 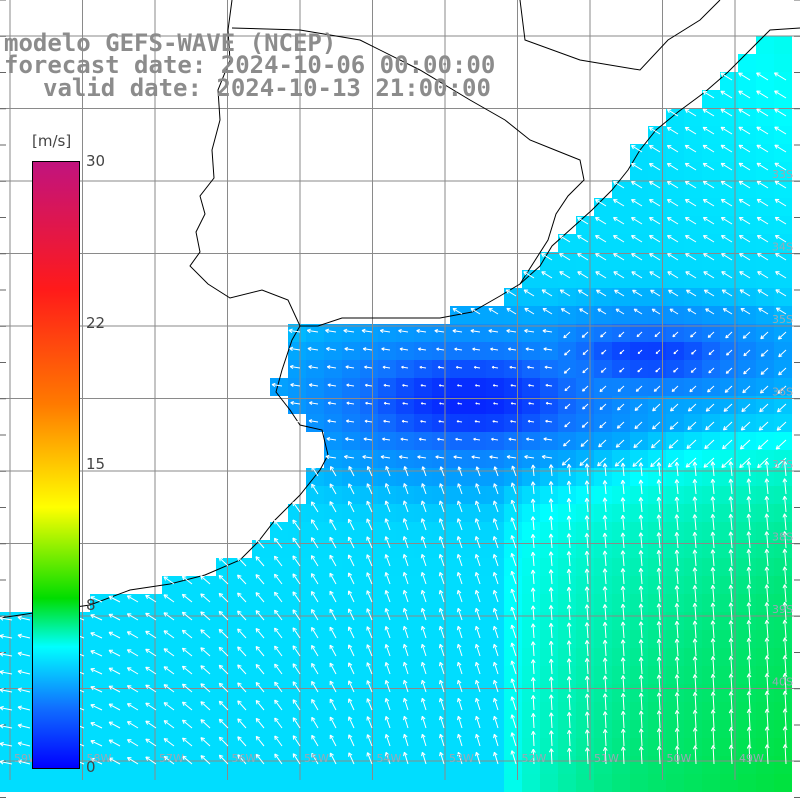 I want to click on lon-label: 53W, so click(x=461, y=758).